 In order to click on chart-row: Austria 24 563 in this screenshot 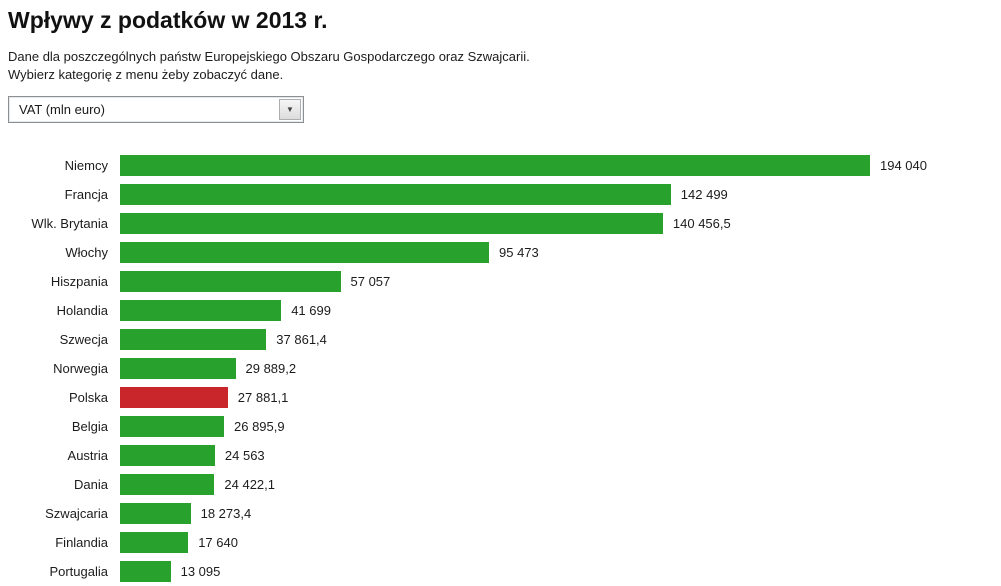, I will do `click(504, 455)`.